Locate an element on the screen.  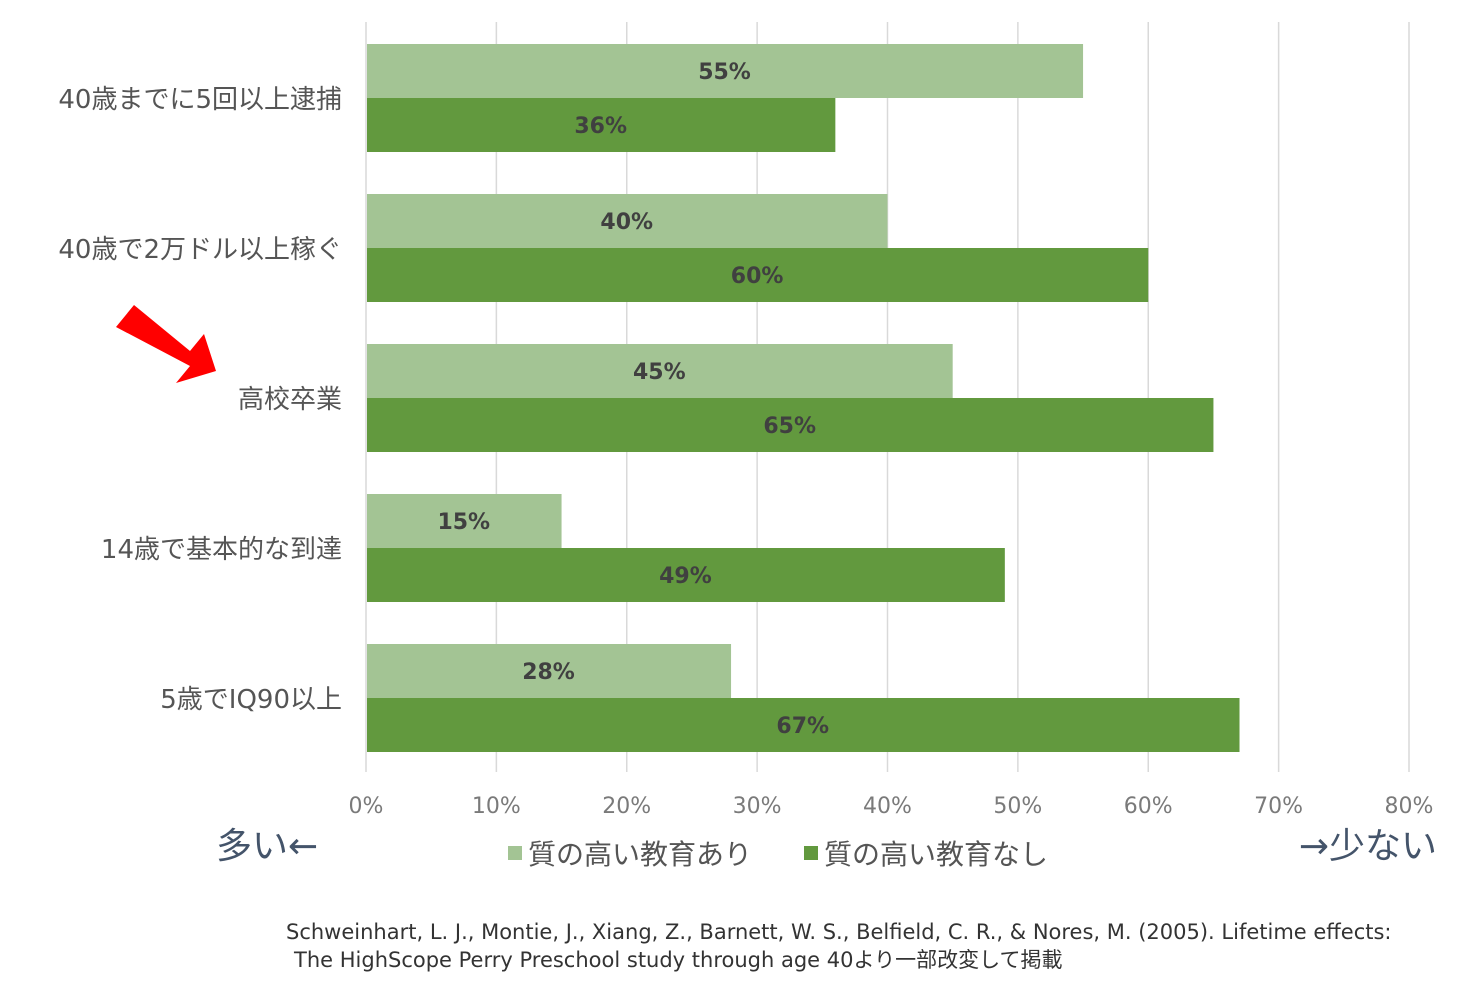
bar-value-label: 45% is located at coordinates (659, 372).